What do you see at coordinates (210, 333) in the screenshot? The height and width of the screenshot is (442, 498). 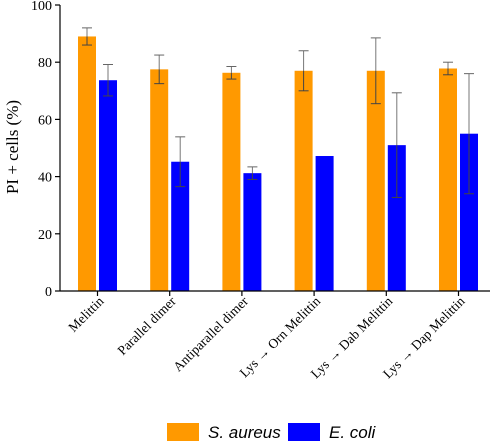 I see `x-tick-label: Antiparallel dimer` at bounding box center [210, 333].